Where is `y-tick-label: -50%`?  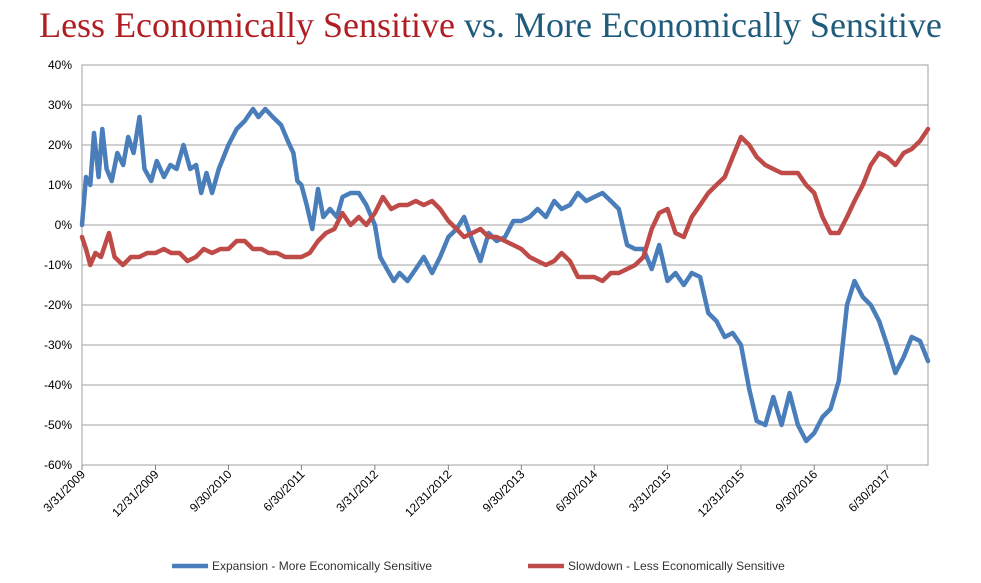 y-tick-label: -50% is located at coordinates (58, 425).